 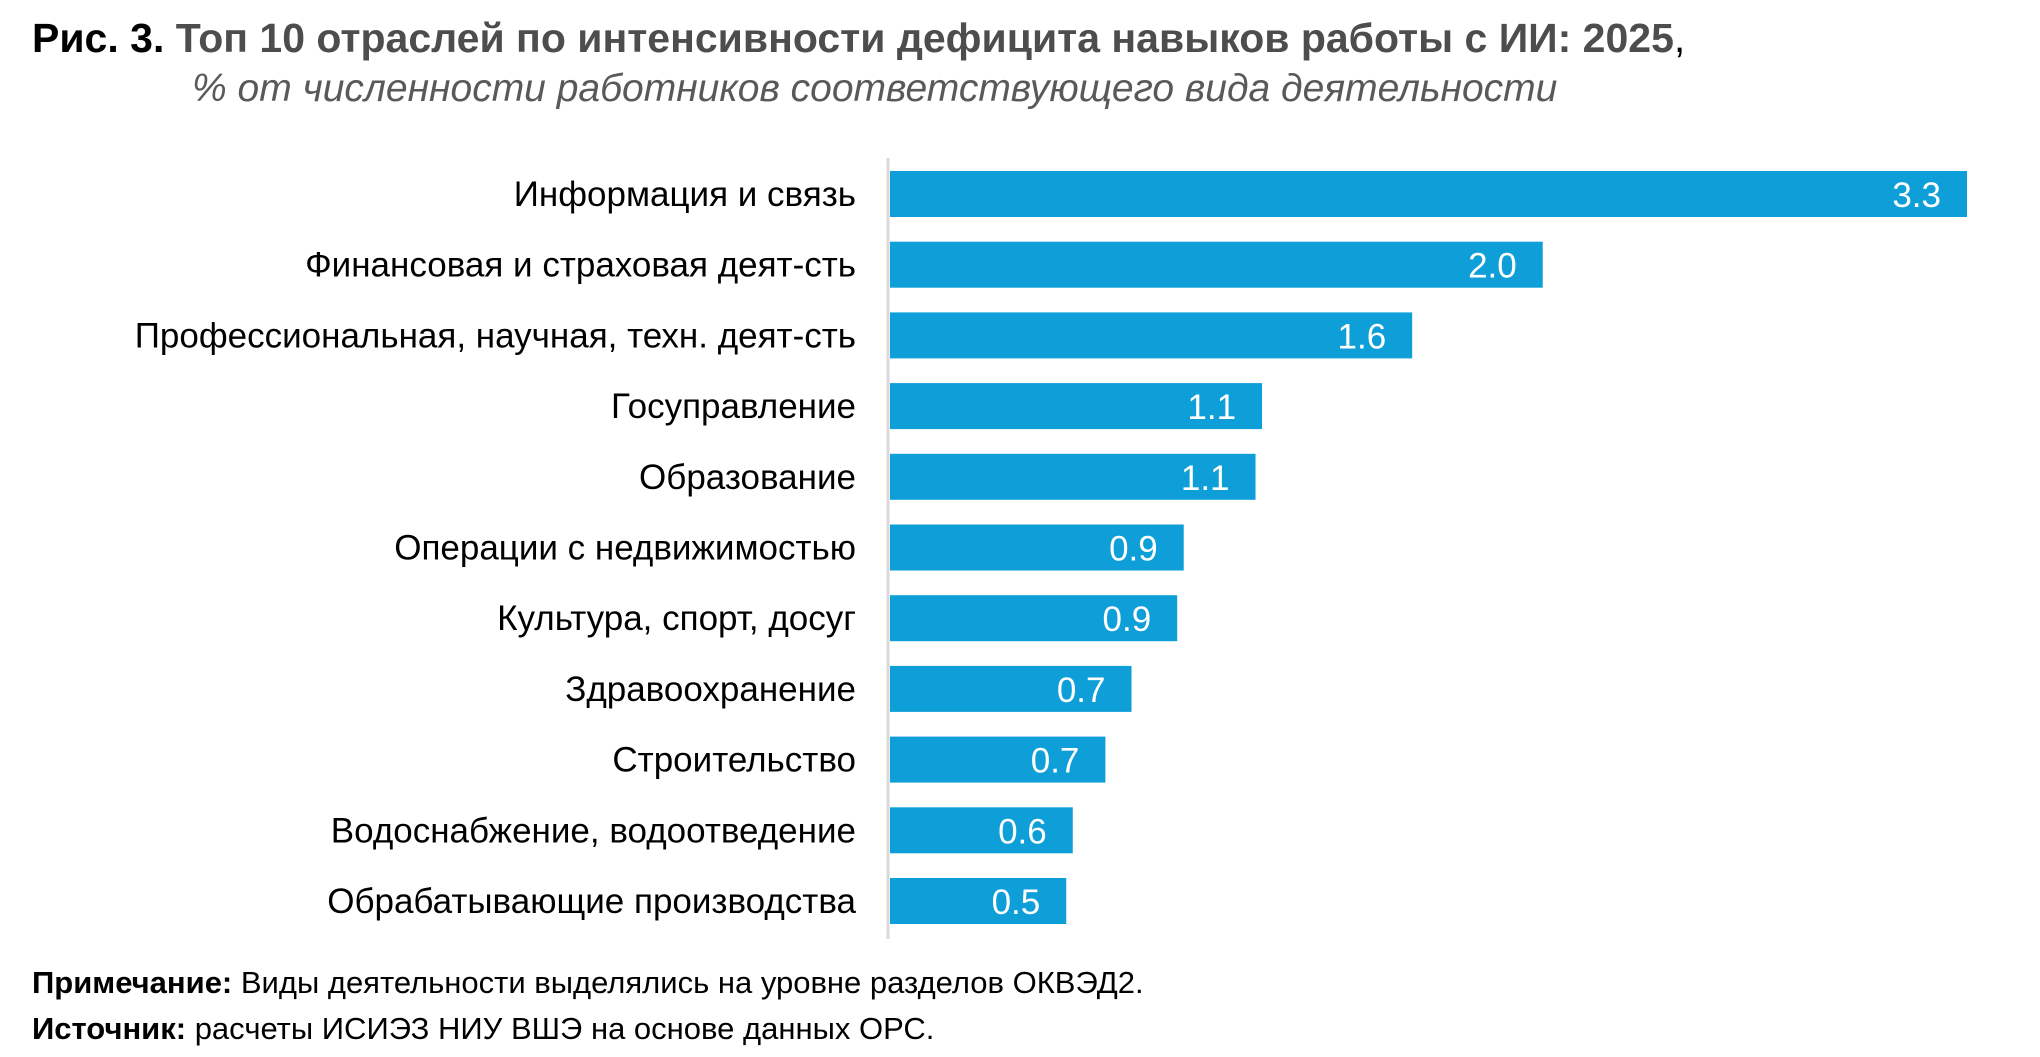 What do you see at coordinates (710, 689) in the screenshot?
I see `category-label: Здравоохранение` at bounding box center [710, 689].